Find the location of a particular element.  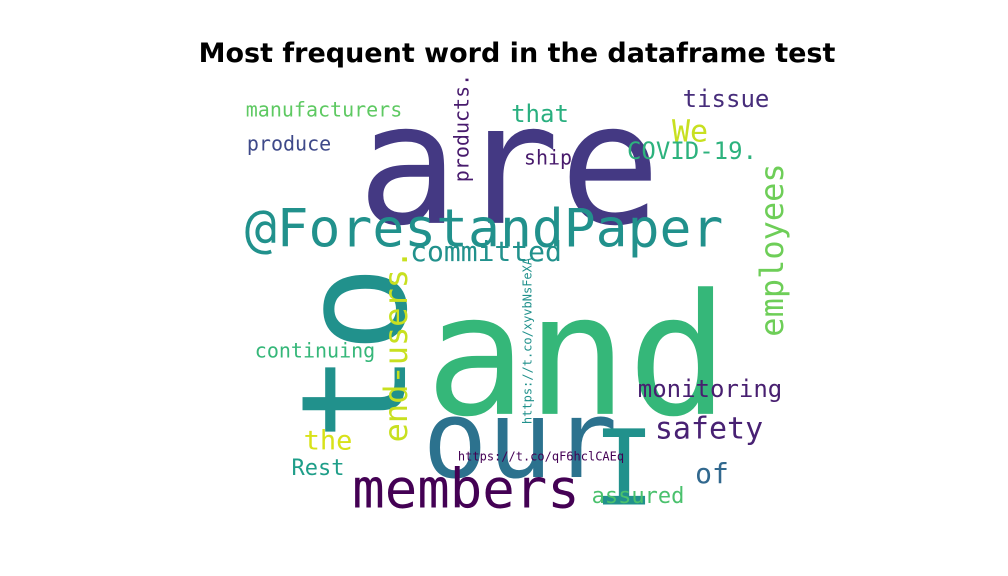

word-forestandpaper: @ForestandPaper is located at coordinates (484, 229).